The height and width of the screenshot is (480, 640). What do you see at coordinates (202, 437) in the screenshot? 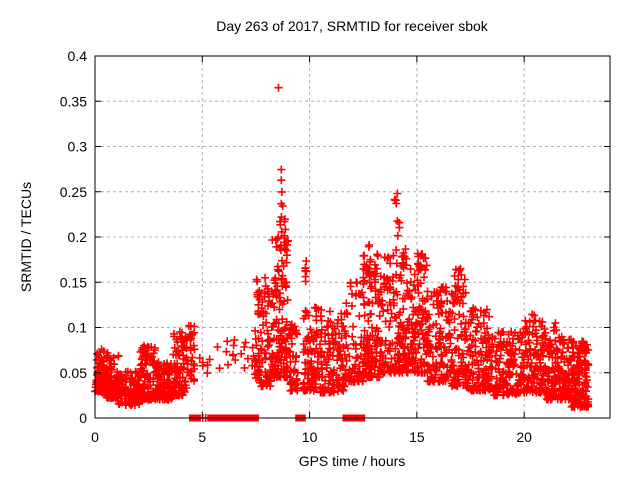
I see `x-tick-label: 5` at bounding box center [202, 437].